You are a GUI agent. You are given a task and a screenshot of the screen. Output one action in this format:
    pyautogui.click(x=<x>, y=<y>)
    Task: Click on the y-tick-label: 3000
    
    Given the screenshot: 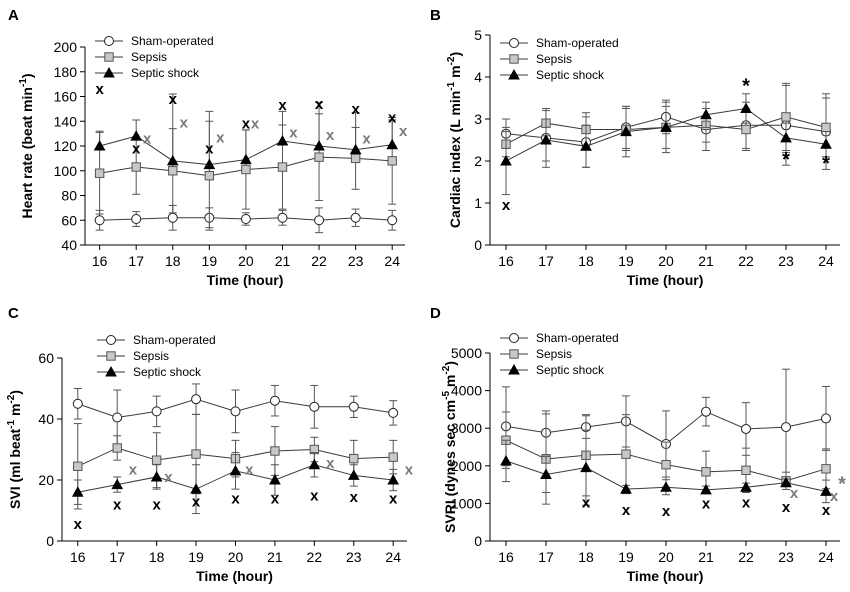 What is the action you would take?
    pyautogui.click(x=466, y=428)
    